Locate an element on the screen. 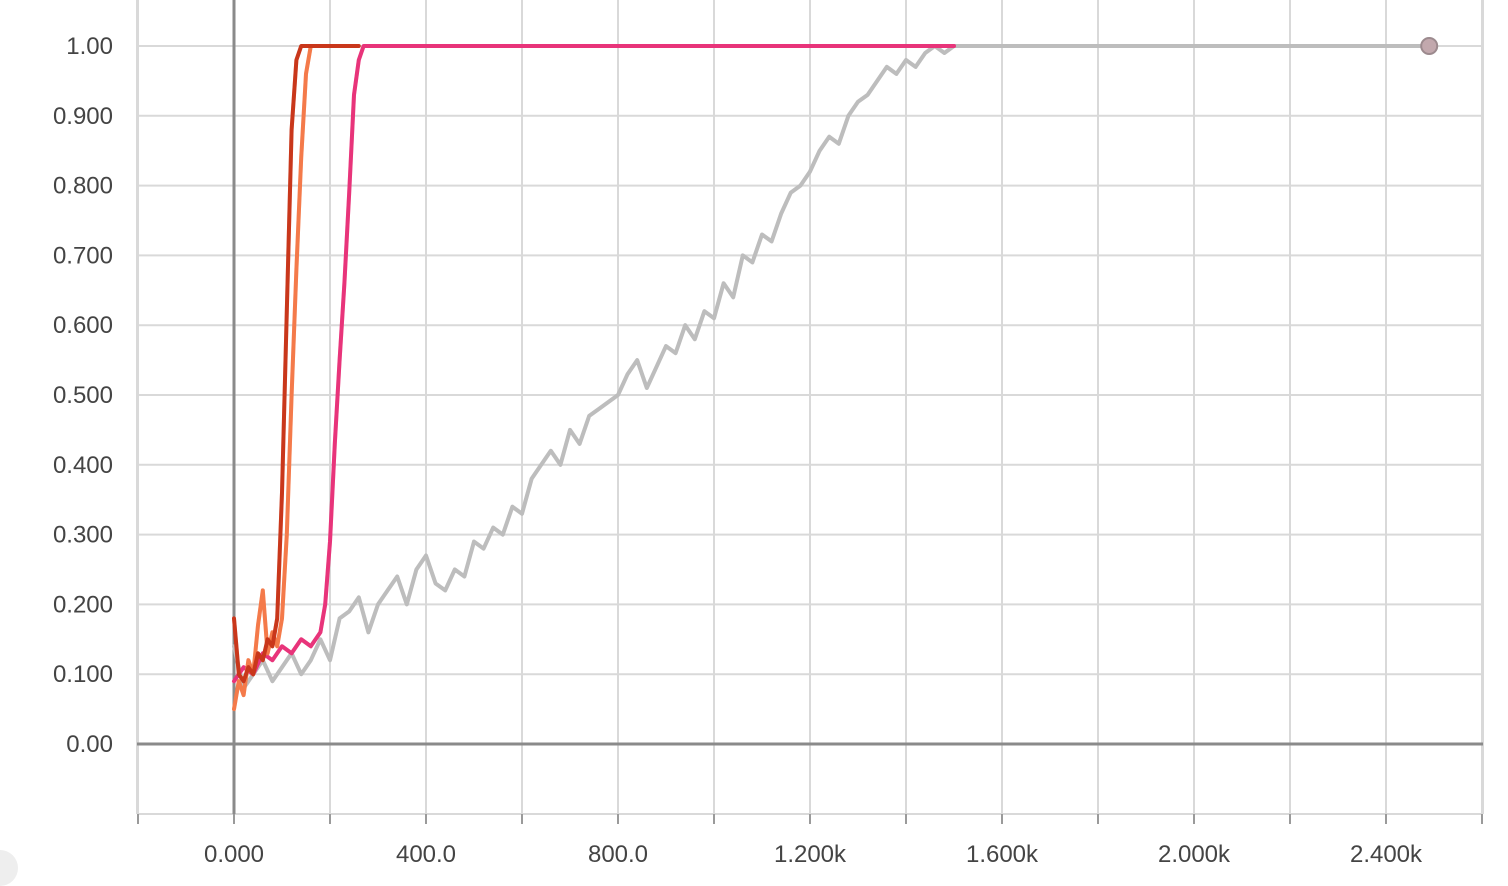  x-tick-label: 0.000 is located at coordinates (234, 854).